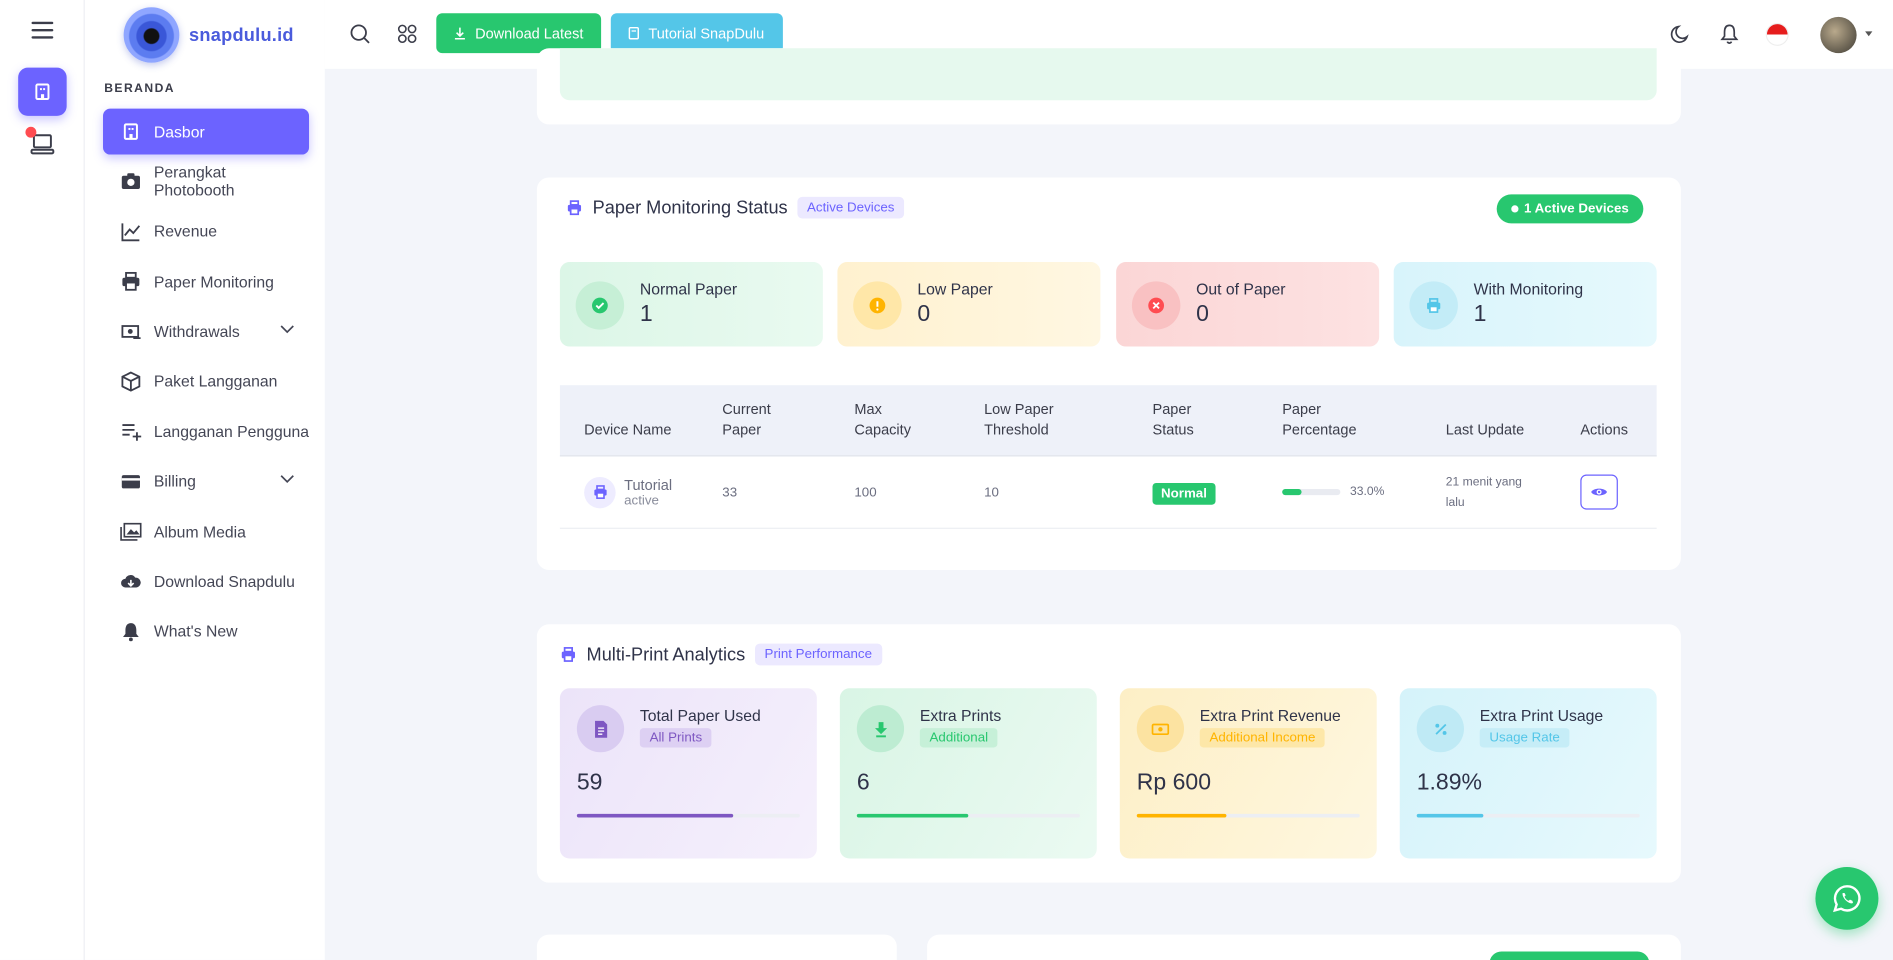  What do you see at coordinates (1311, 492) in the screenshot?
I see `paper-progress-bar` at bounding box center [1311, 492].